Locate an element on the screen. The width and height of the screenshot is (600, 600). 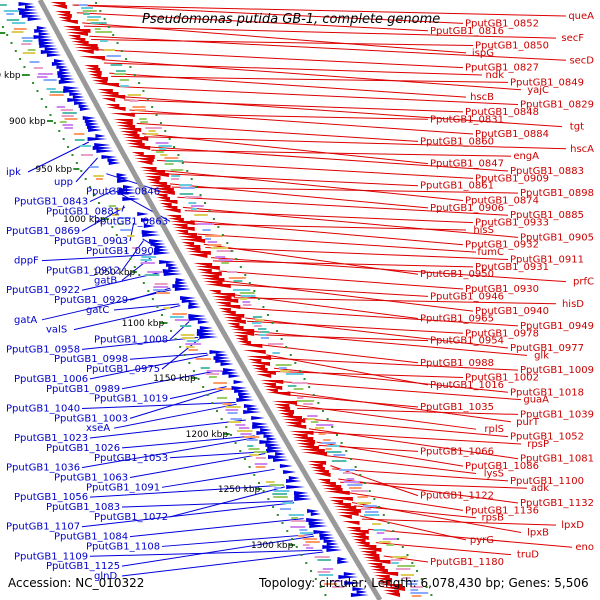
reverse-gene-label: PputGB1_0903 is located at coordinates (91, 241).